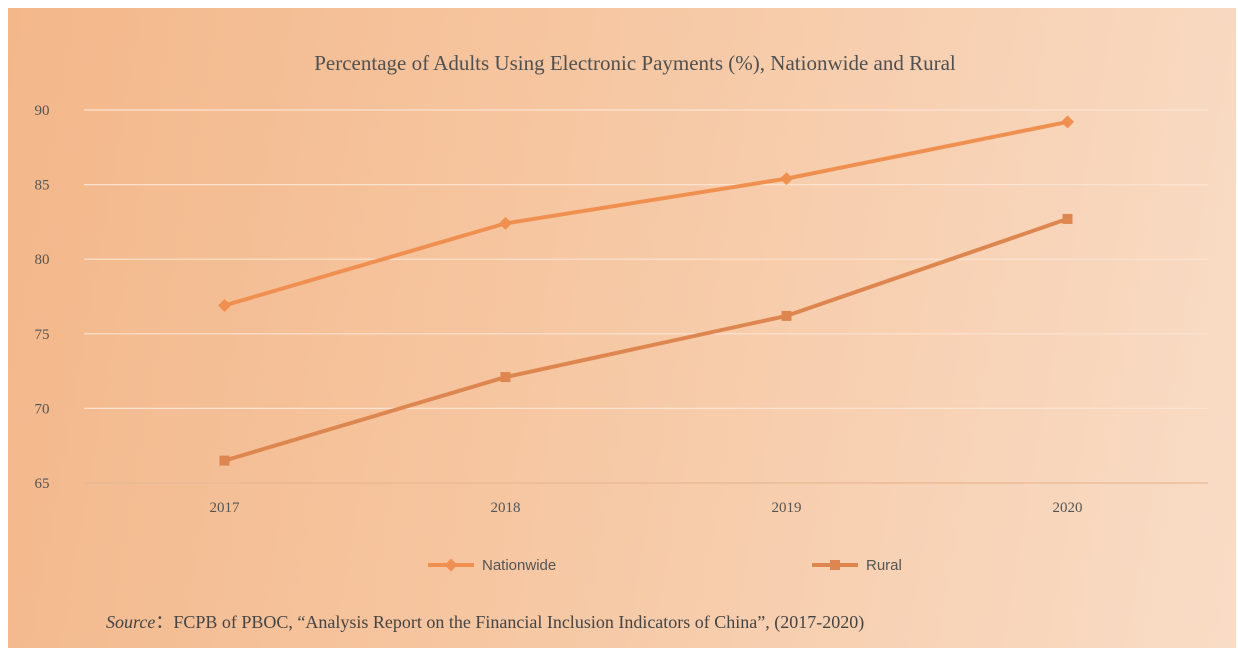 The height and width of the screenshot is (651, 1238). I want to click on x-axis-ticks: 2017 2018 2019 2020, so click(646, 508).